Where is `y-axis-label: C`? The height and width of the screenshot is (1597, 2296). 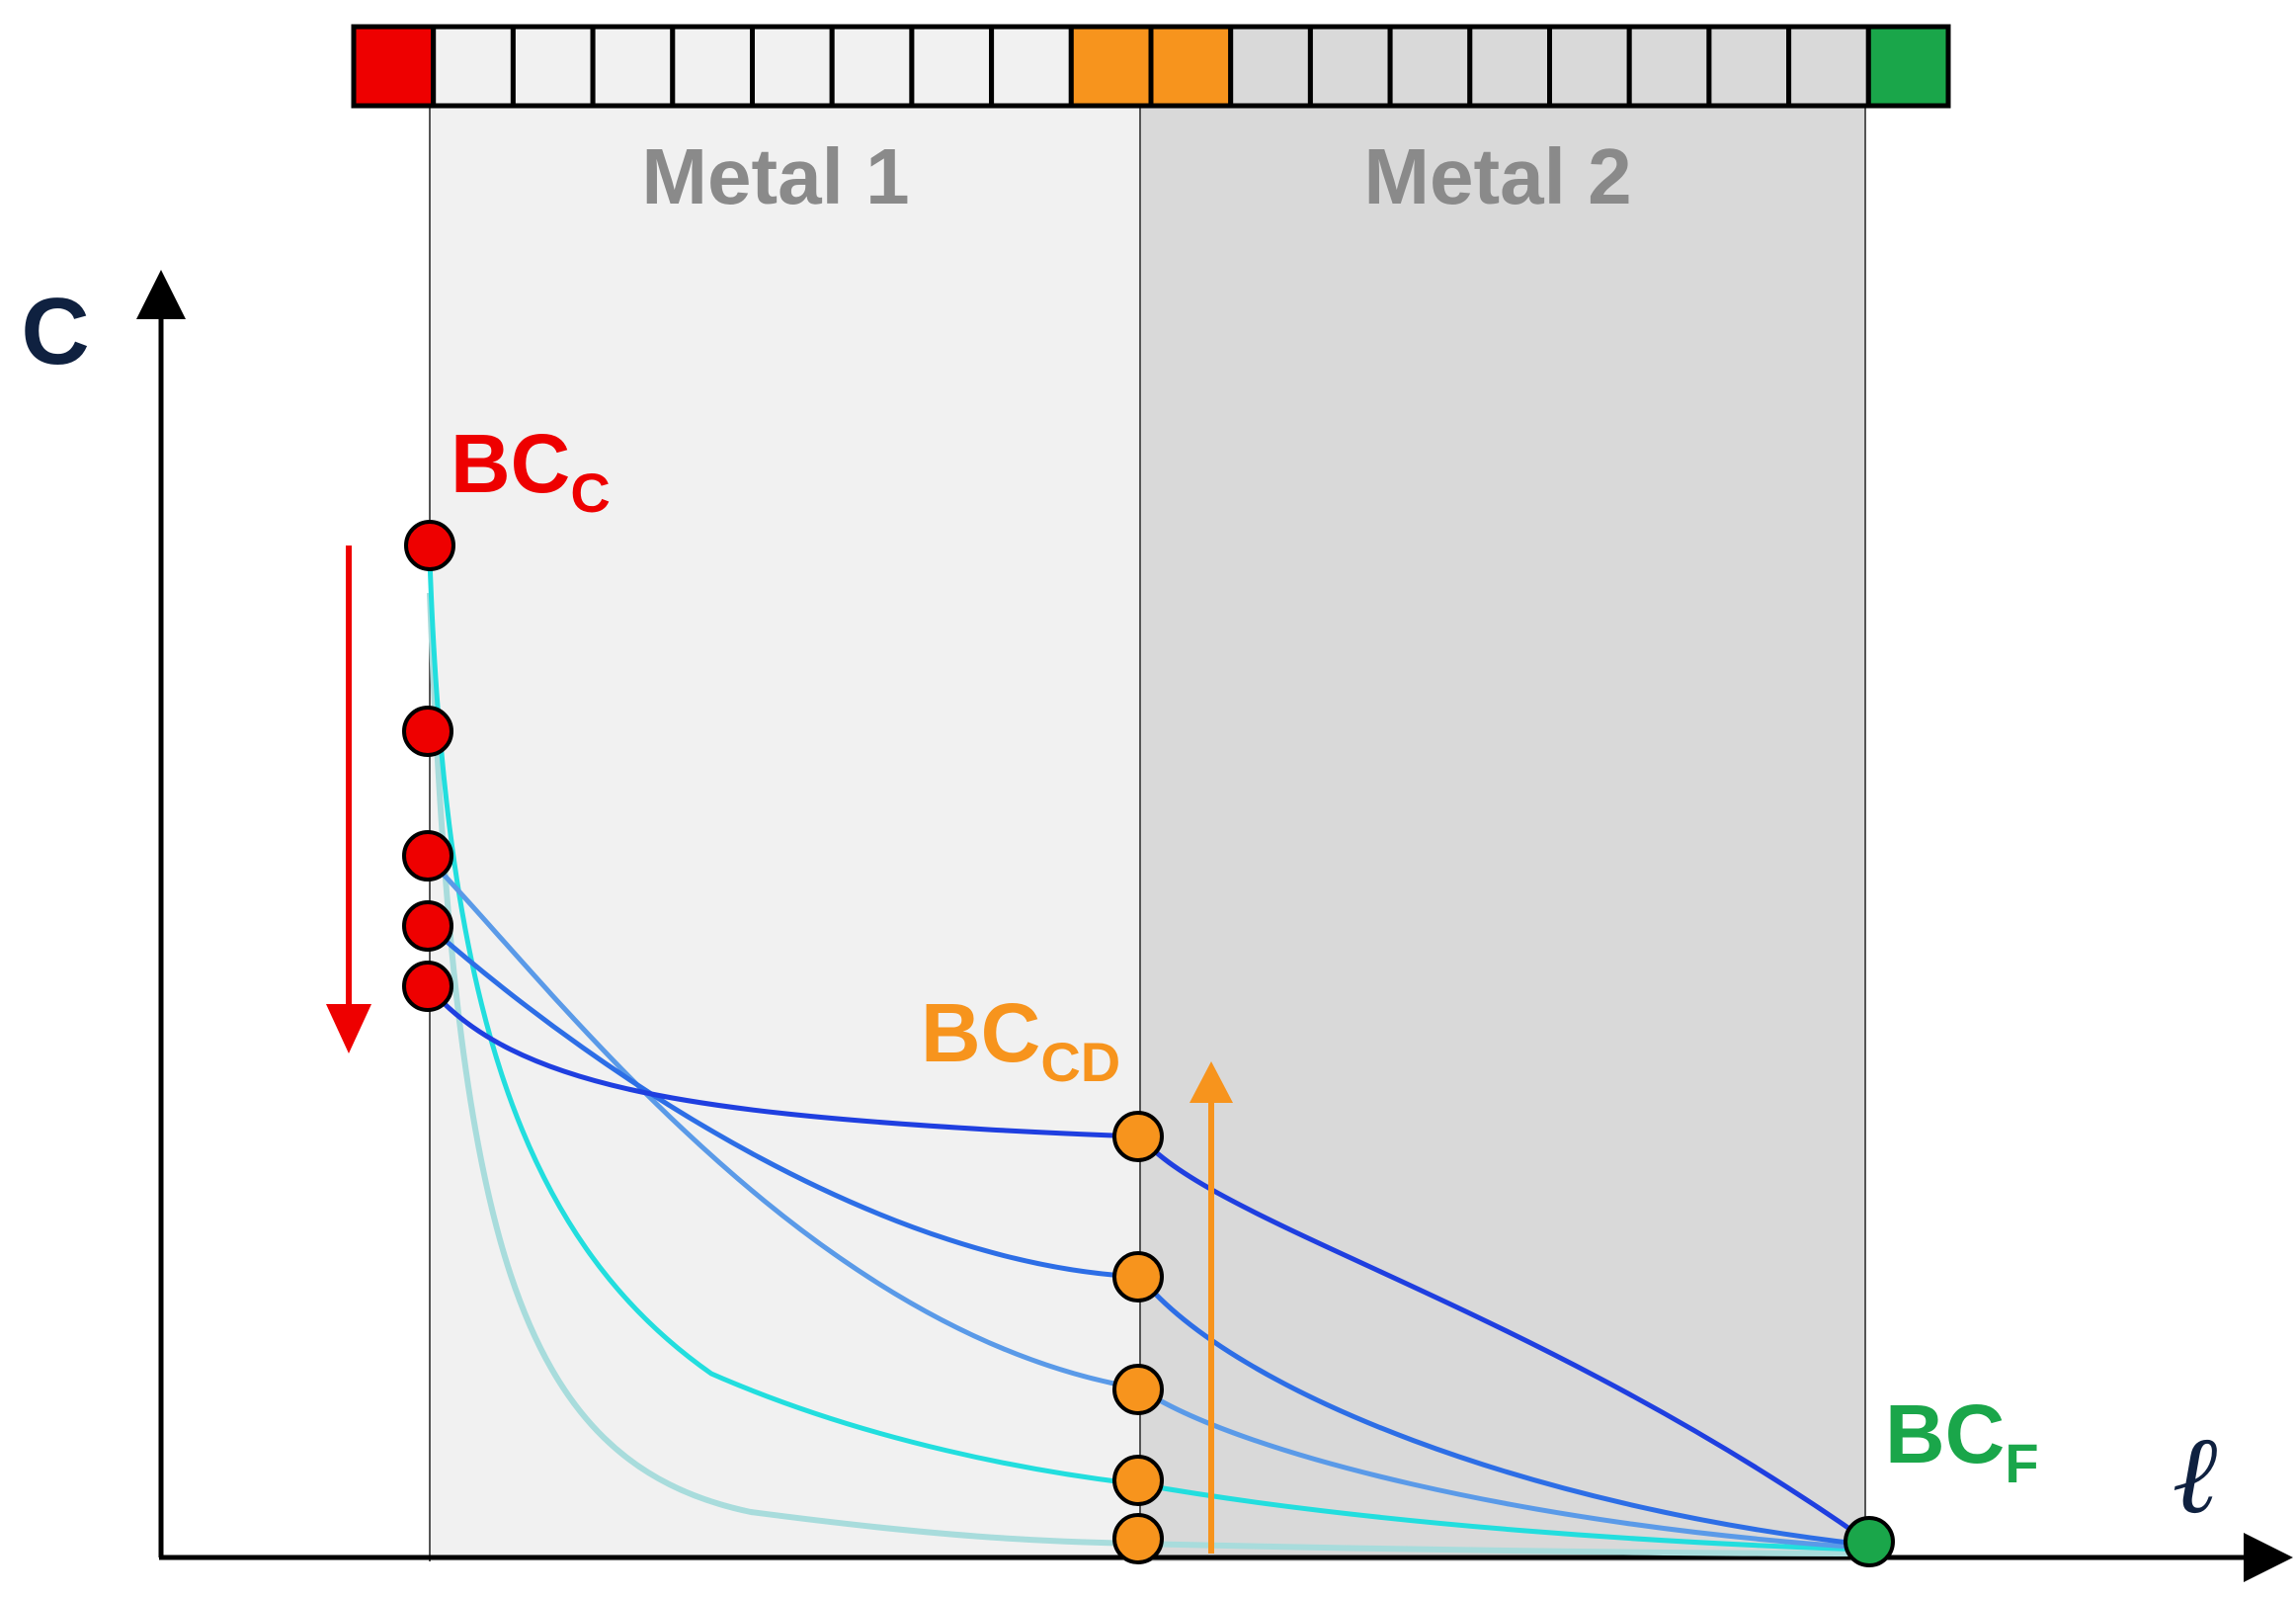 y-axis-label: C is located at coordinates (55, 331).